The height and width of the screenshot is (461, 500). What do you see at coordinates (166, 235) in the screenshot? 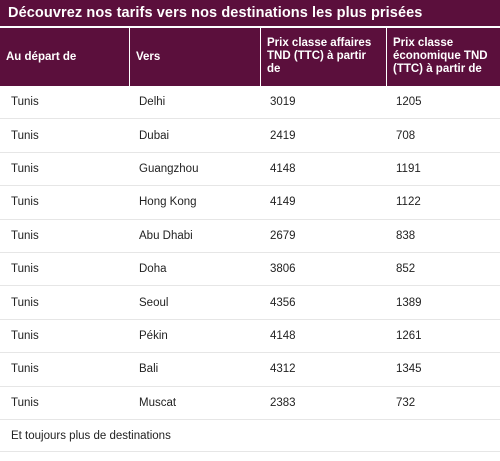
I see `cell-destination: Abu Dhabi` at bounding box center [166, 235].